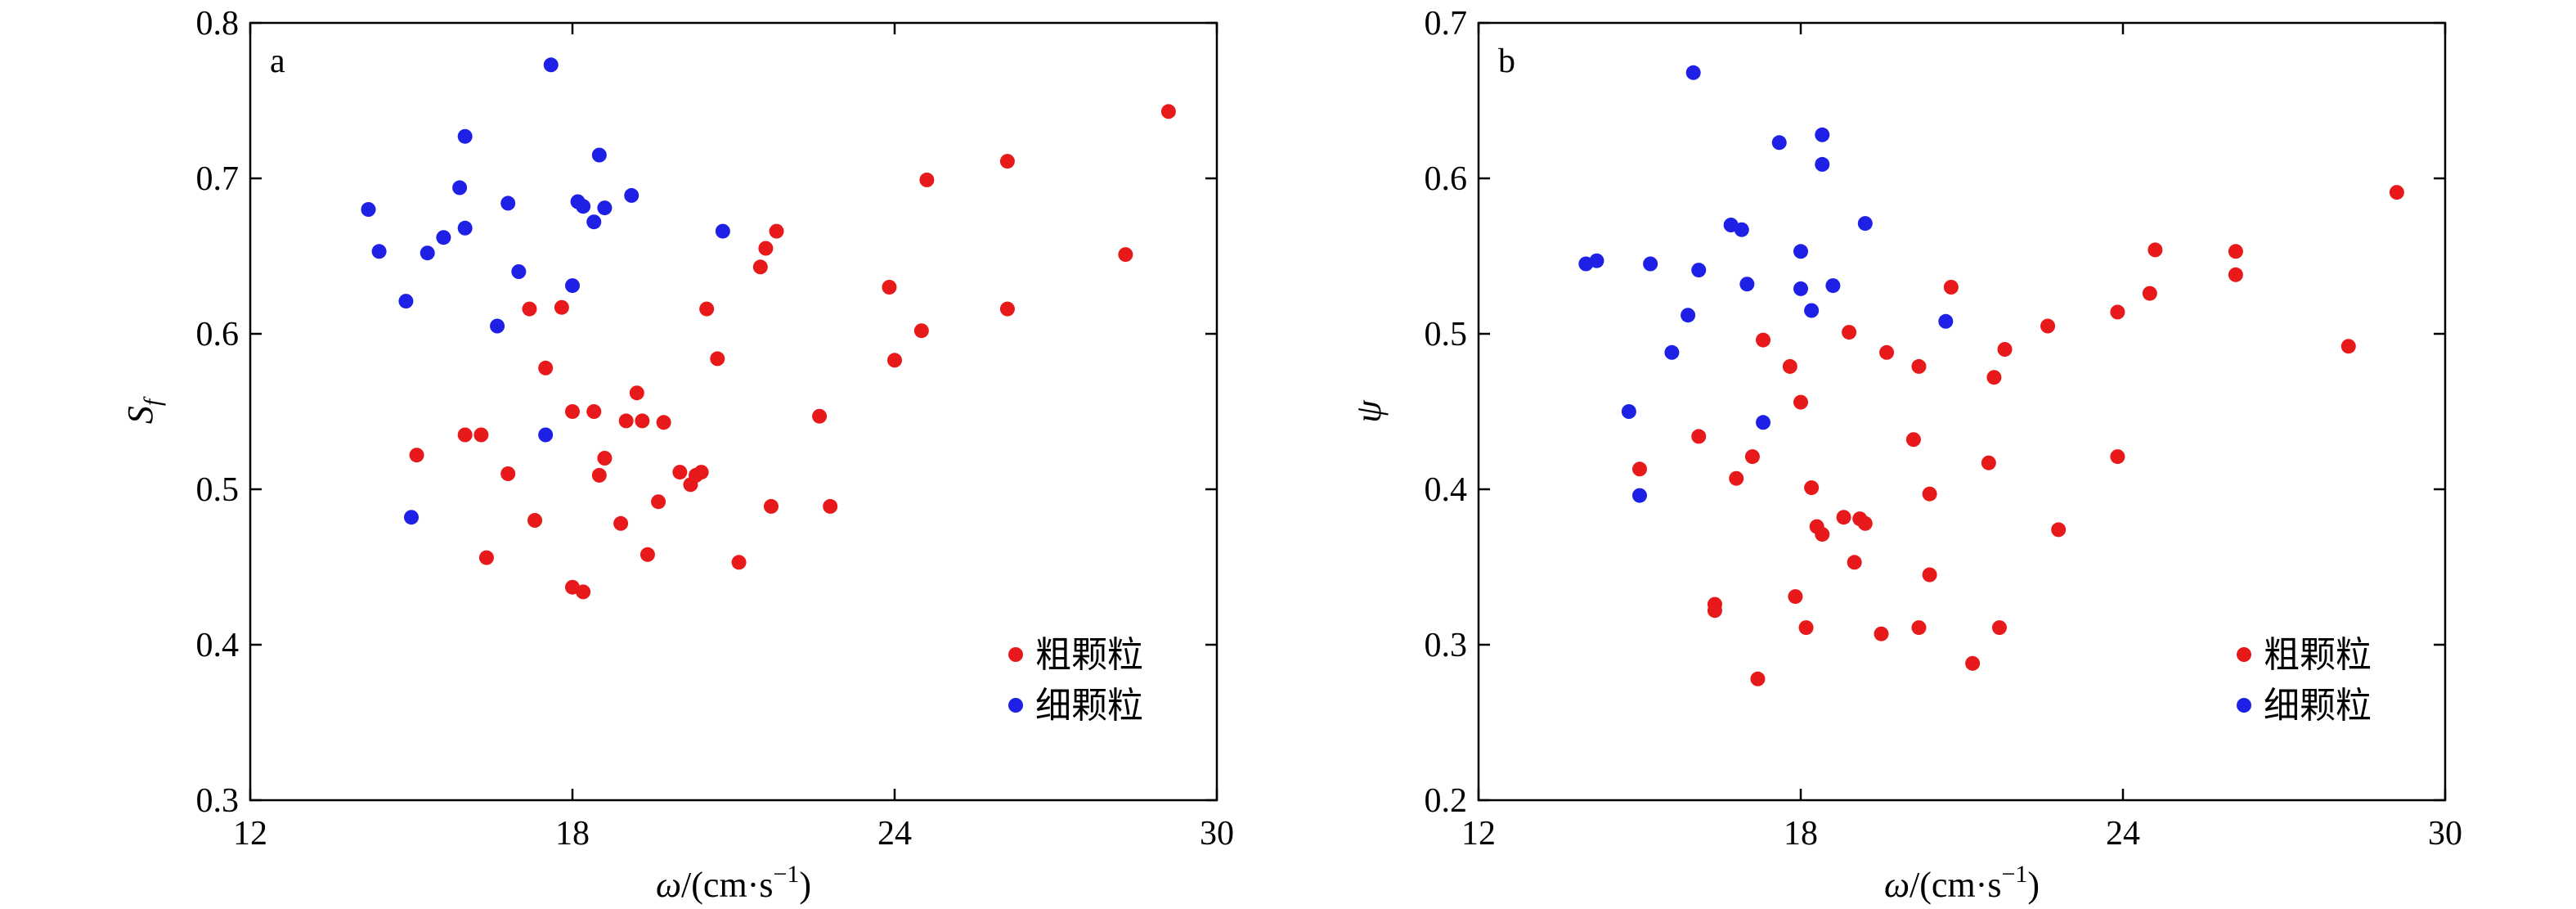  I want to click on x-axis-symbol: ω, so click(1897, 885).